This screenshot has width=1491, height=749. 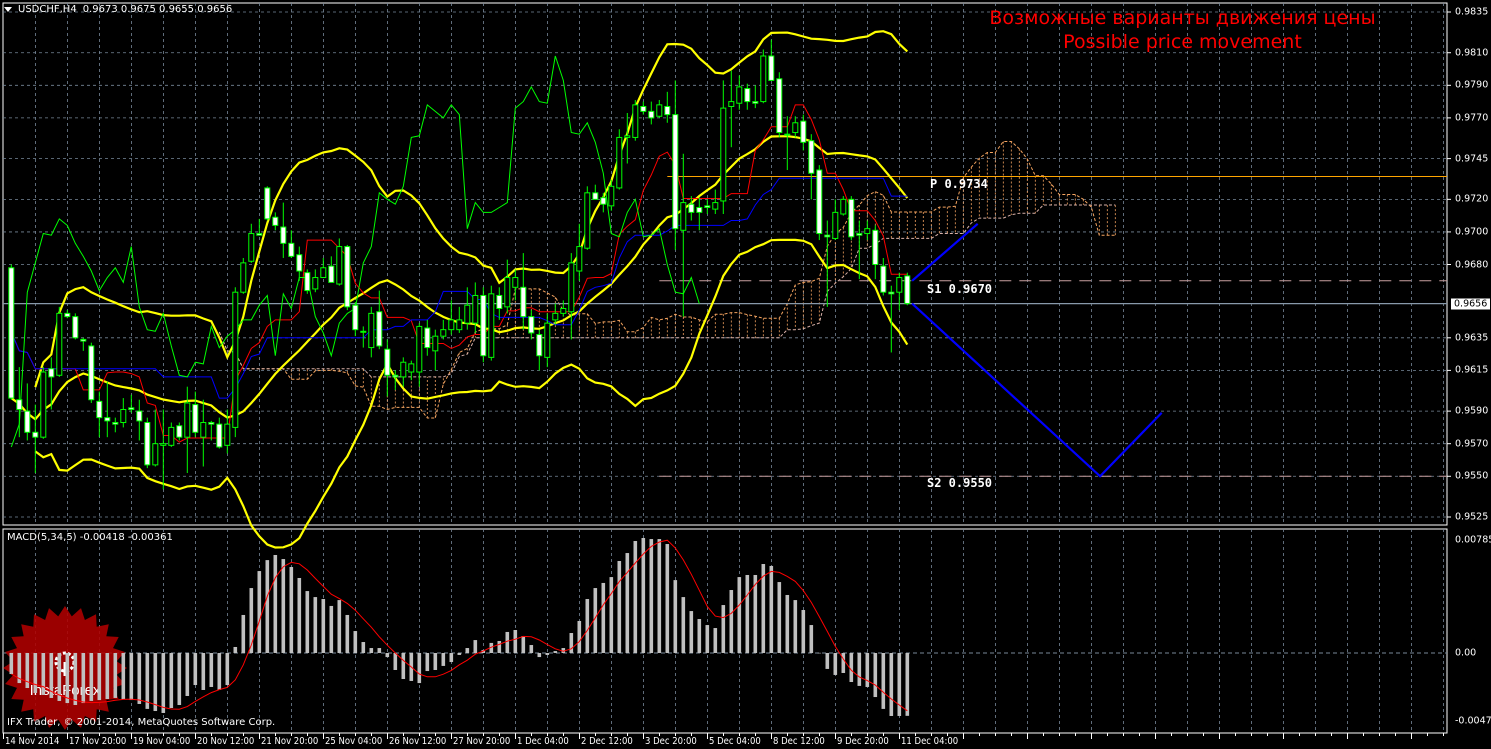 I want to click on time-axis-label: 26 Nov 12:00, so click(x=418, y=741).